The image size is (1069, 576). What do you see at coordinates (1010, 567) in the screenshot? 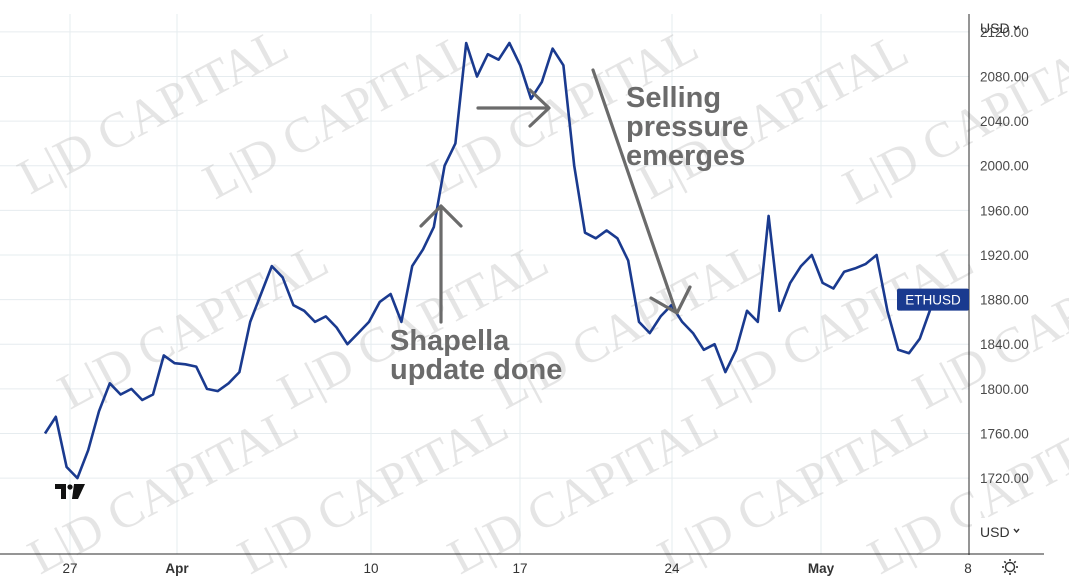
I see `gear-icon` at bounding box center [1010, 567].